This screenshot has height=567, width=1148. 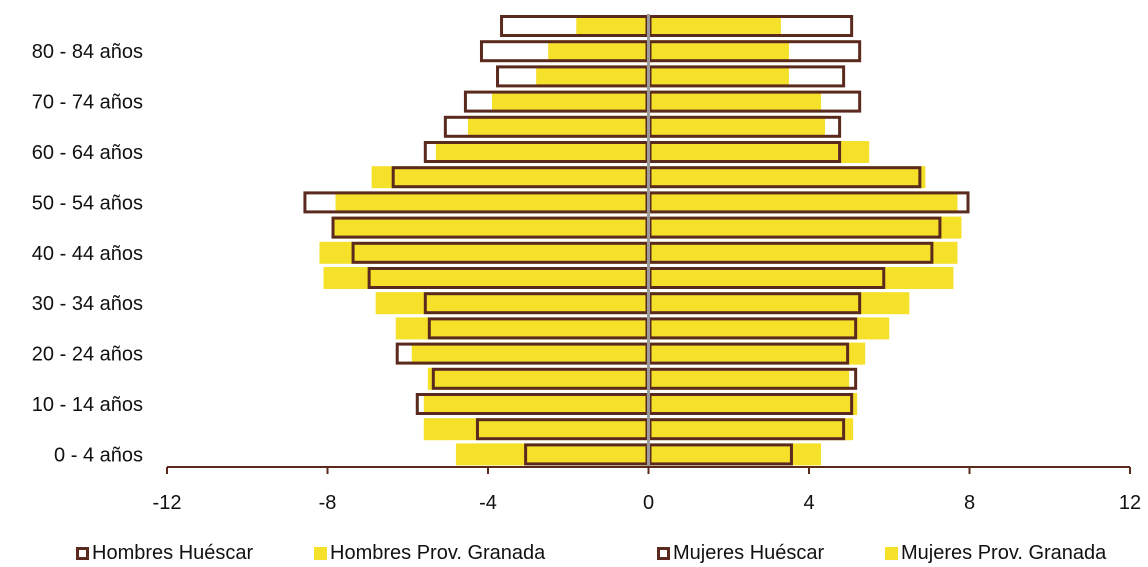 What do you see at coordinates (1004, 553) in the screenshot?
I see `legend-label: Mujeres Prov. Granada` at bounding box center [1004, 553].